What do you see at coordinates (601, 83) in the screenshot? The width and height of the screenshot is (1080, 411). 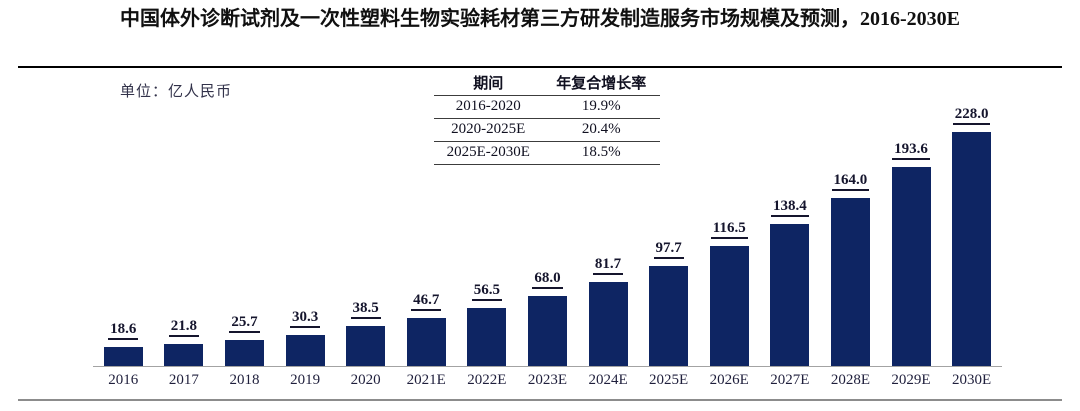 I see `cagr-header-rate: 年复合增长率` at bounding box center [601, 83].